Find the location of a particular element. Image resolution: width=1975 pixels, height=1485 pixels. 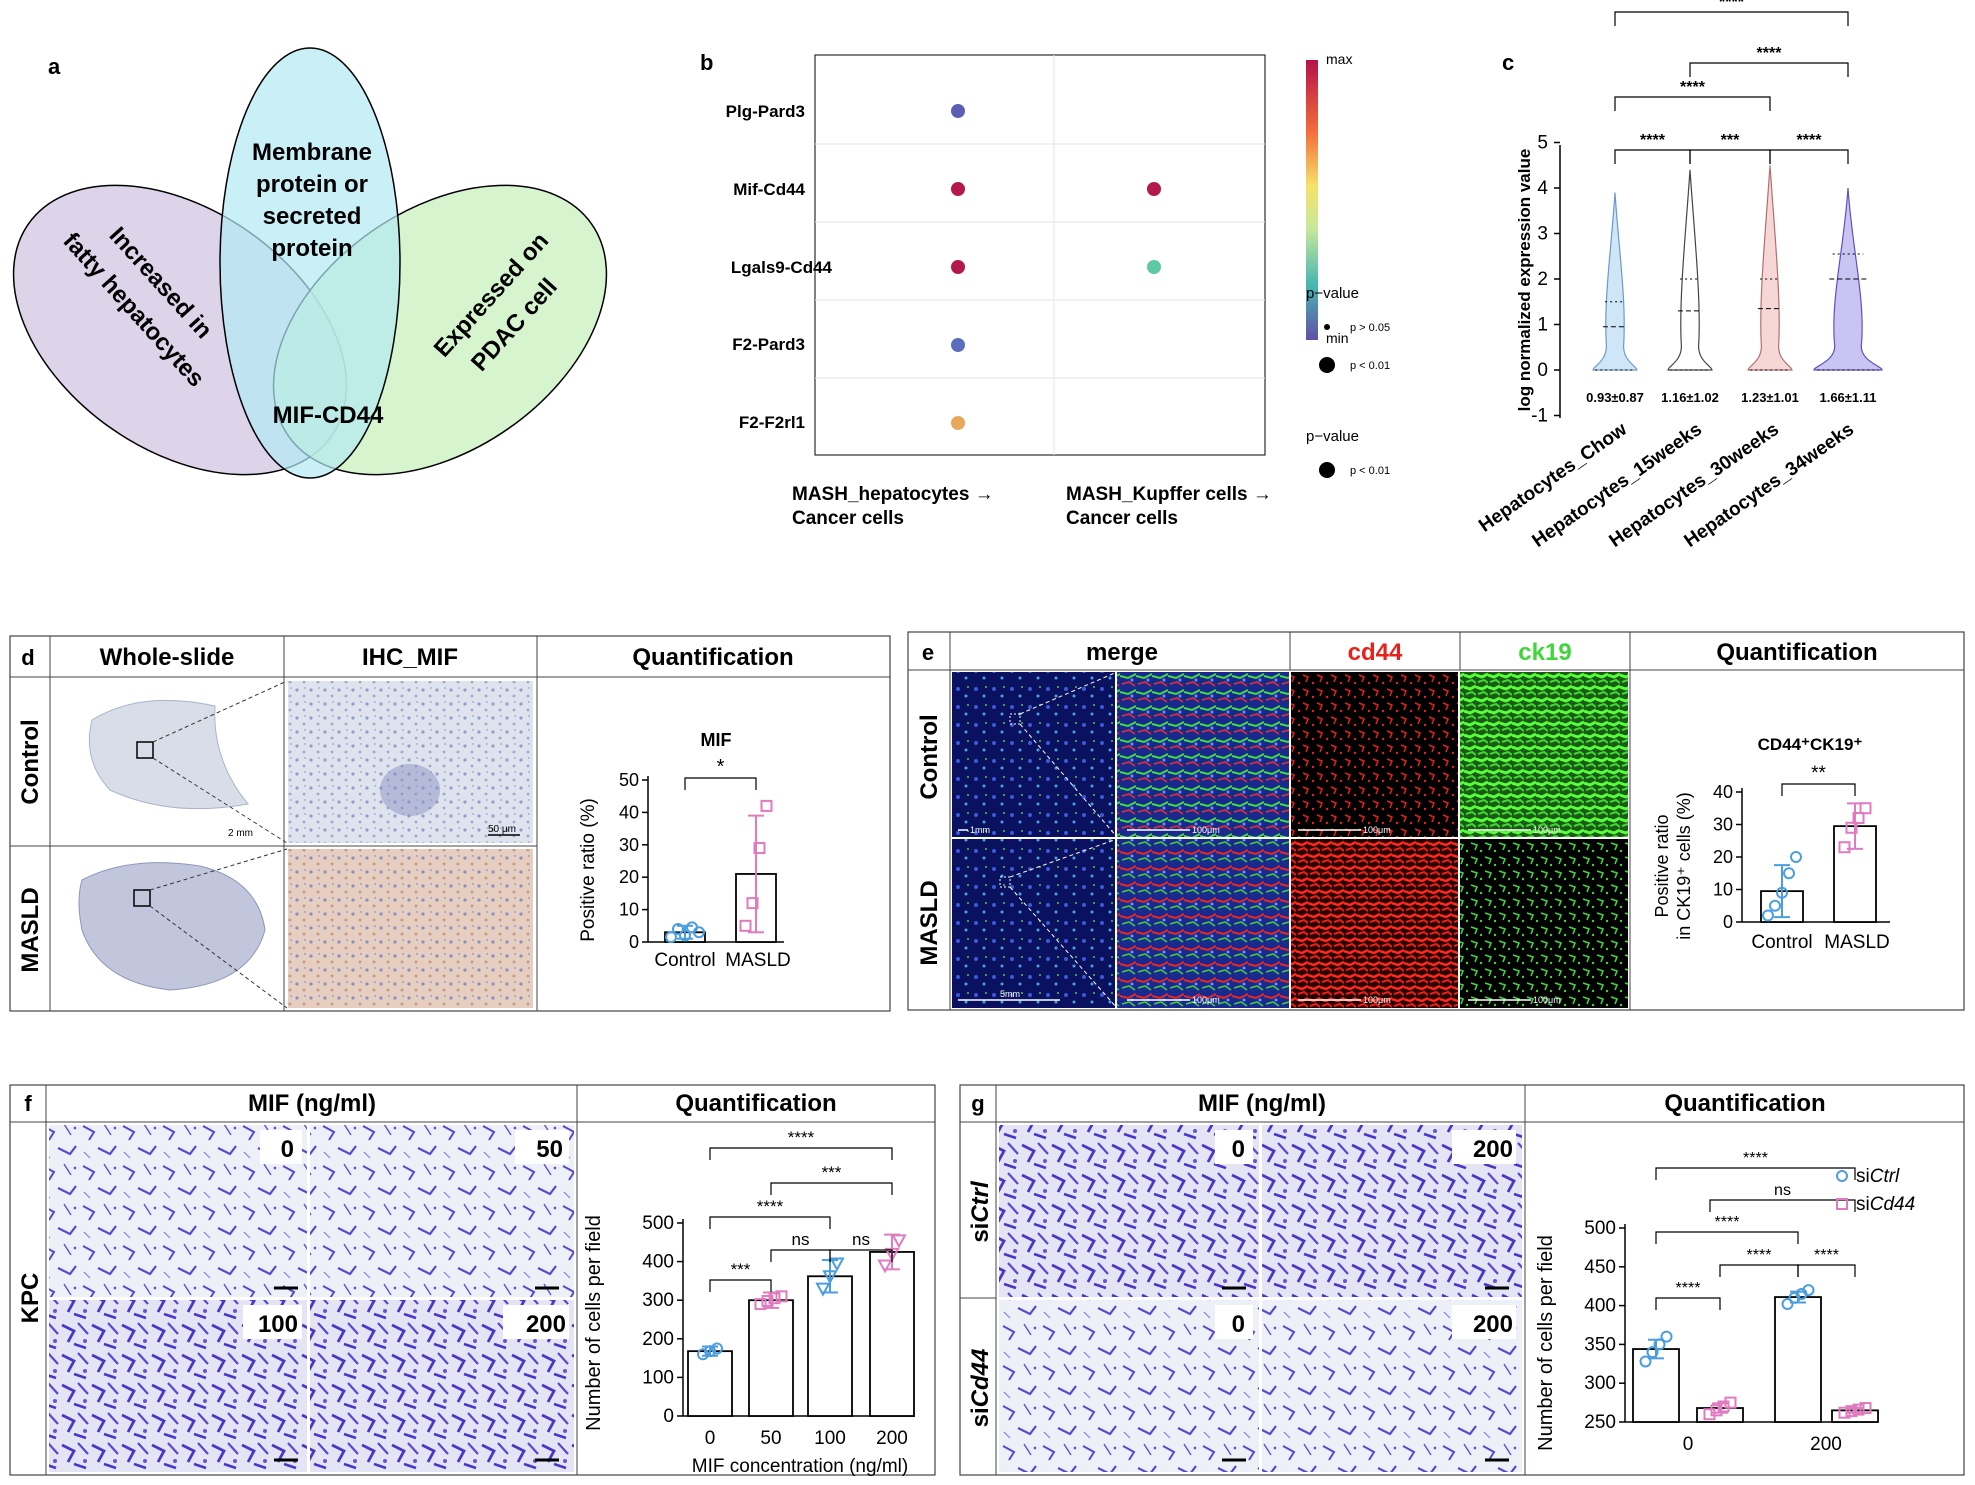

colorbar is located at coordinates (1312, 200).